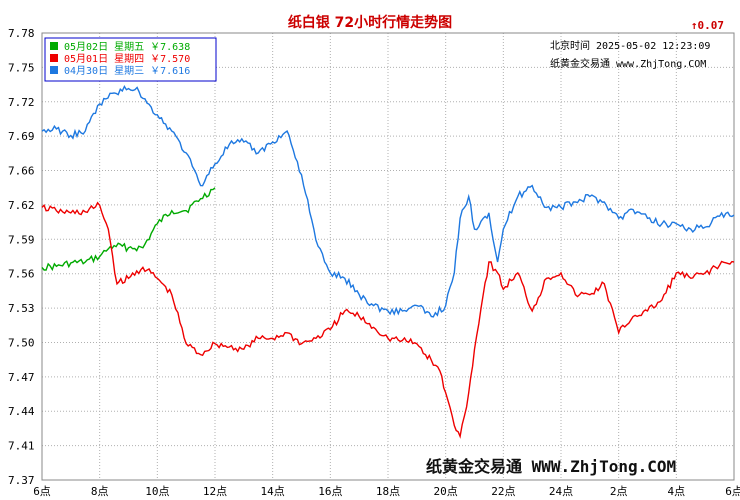 This screenshot has width=740, height=500. I want to click on site-label: 纸黄金交易通 www.ZhjTong.COM, so click(628, 63).